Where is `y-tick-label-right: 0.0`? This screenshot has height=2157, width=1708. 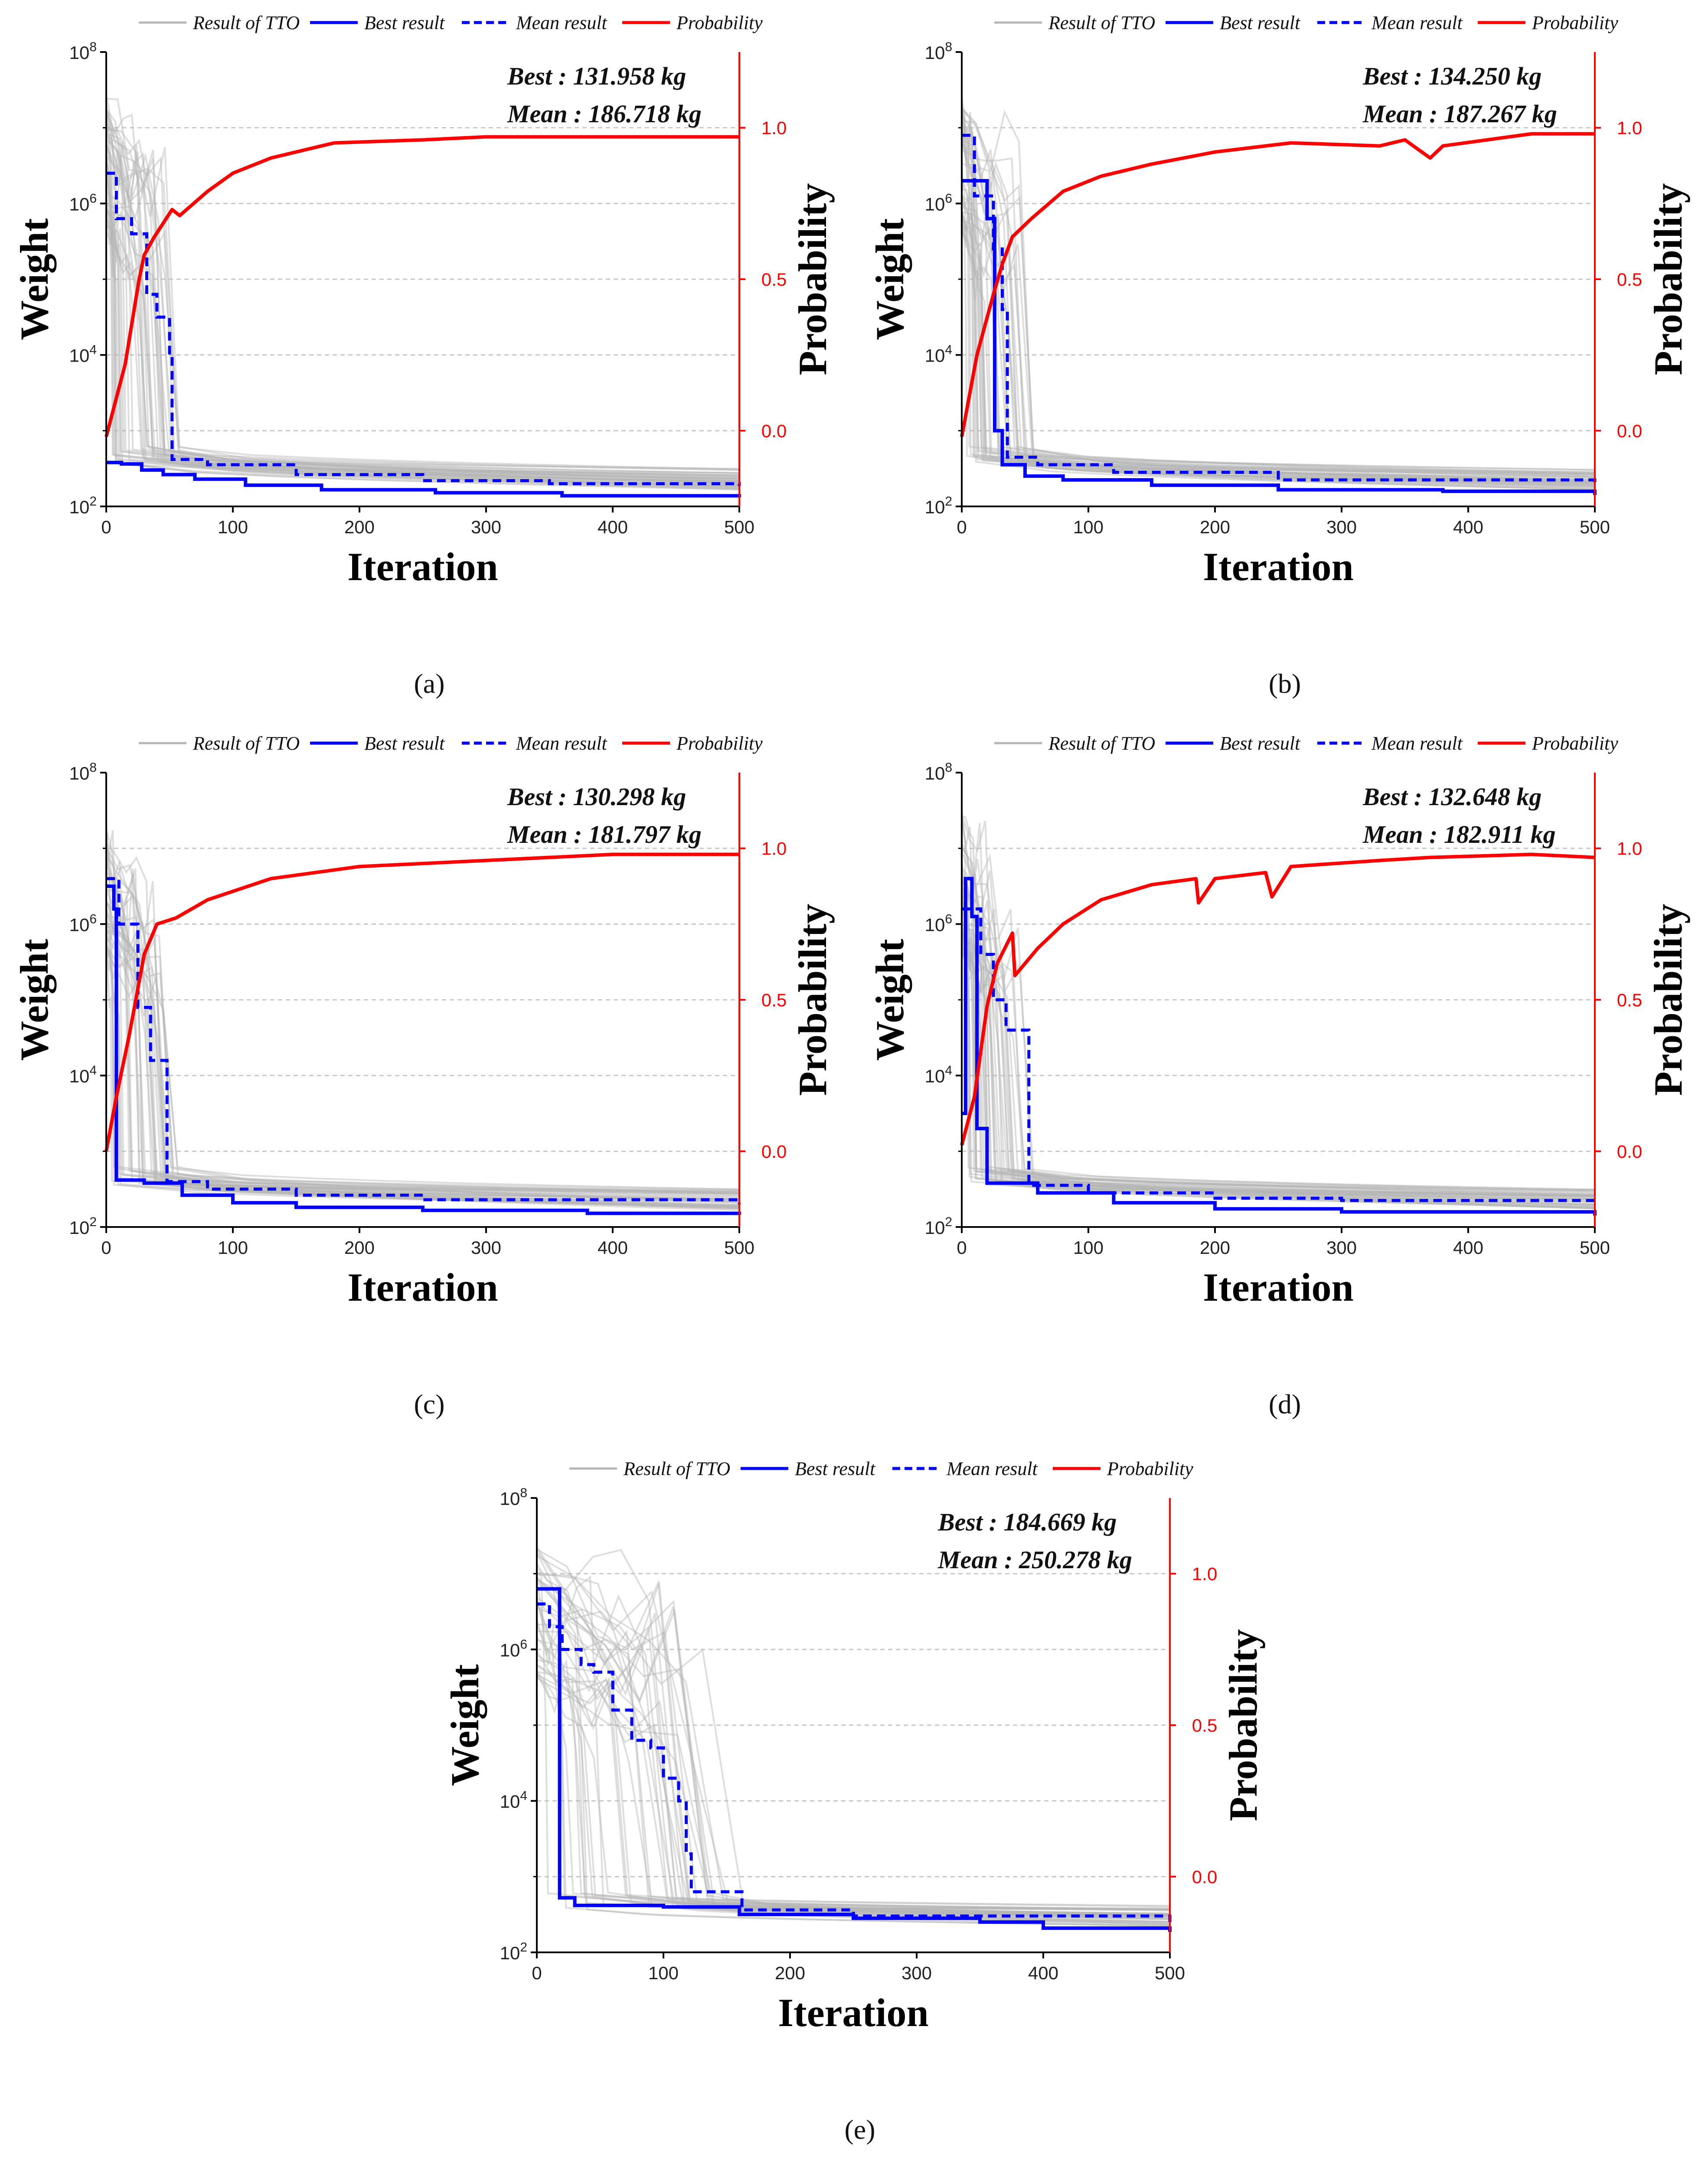
y-tick-label-right: 0.0 is located at coordinates (1204, 1877).